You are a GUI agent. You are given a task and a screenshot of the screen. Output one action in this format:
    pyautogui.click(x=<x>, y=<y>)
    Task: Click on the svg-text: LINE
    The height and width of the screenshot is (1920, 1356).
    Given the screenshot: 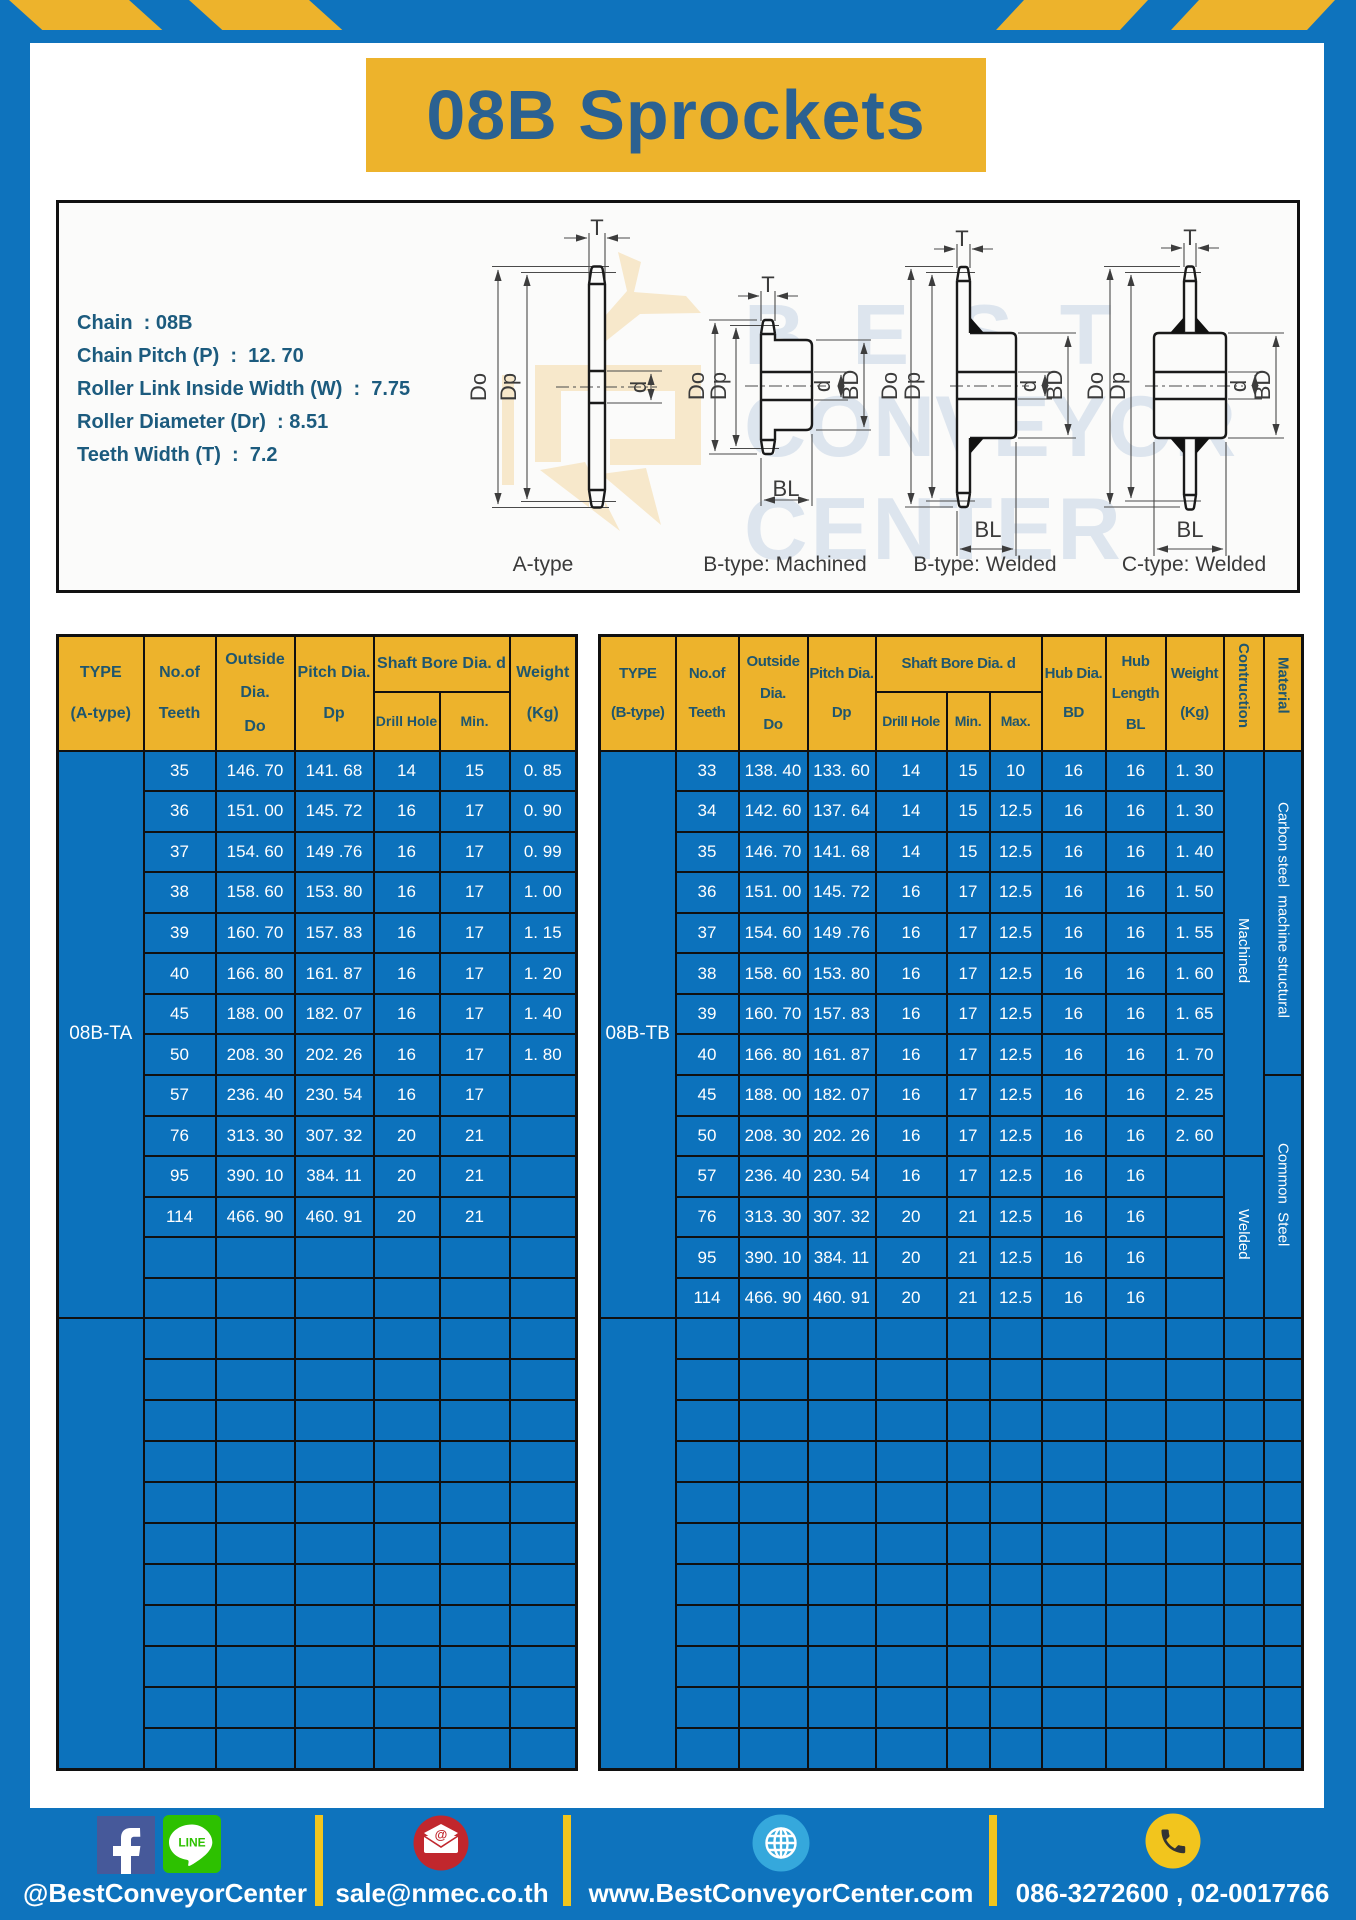 What is the action you would take?
    pyautogui.click(x=191, y=1843)
    